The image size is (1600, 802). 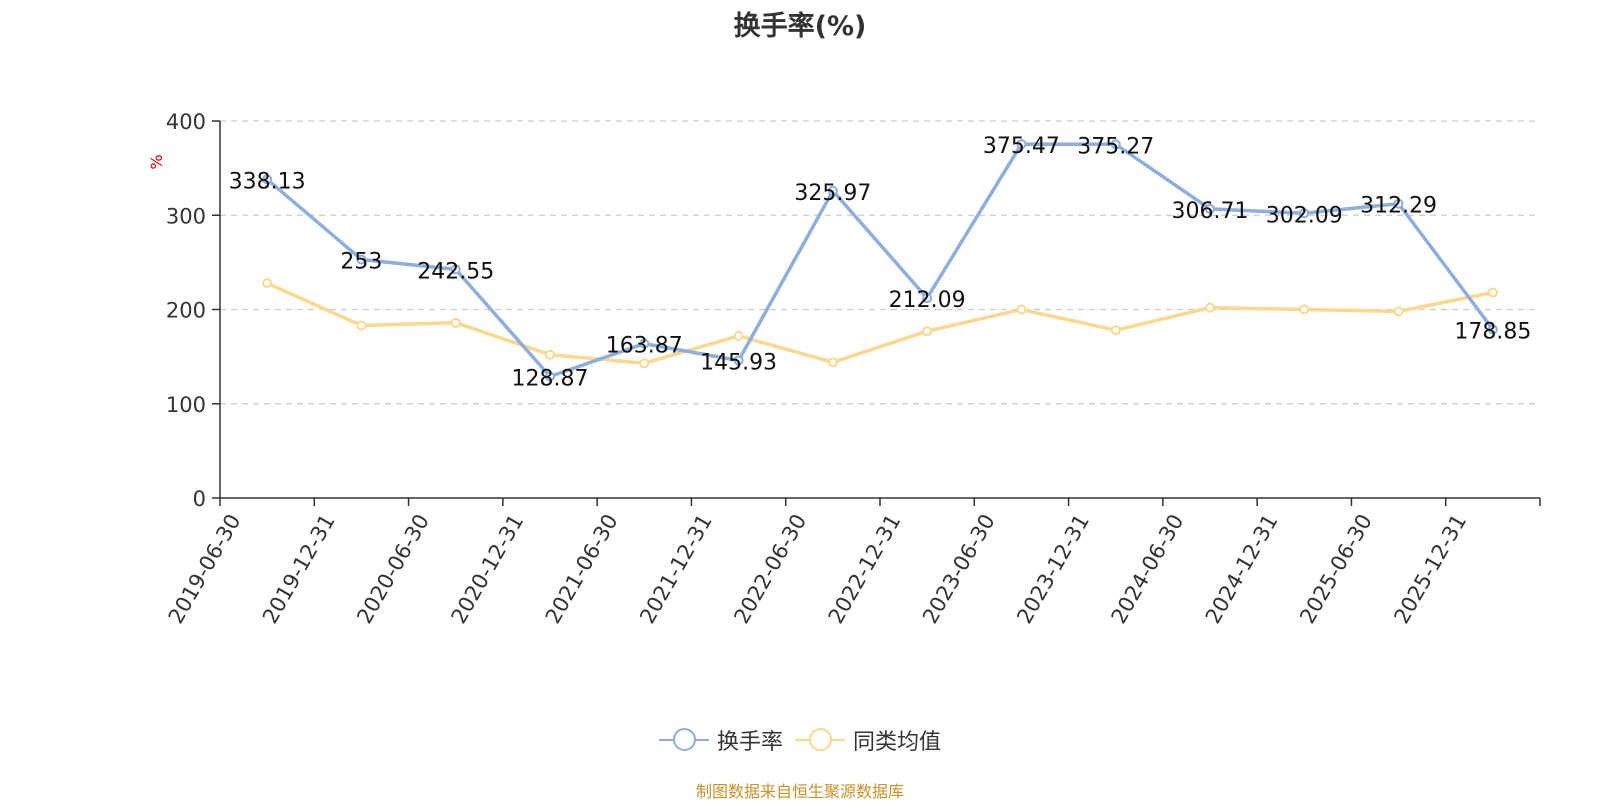 I want to click on data-label: 375.47, so click(x=1021, y=146).